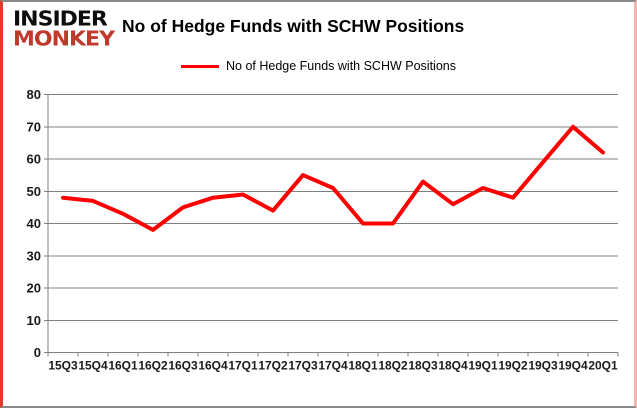 The width and height of the screenshot is (637, 408). Describe the element at coordinates (34, 255) in the screenshot. I see `svg-text: 30` at that location.